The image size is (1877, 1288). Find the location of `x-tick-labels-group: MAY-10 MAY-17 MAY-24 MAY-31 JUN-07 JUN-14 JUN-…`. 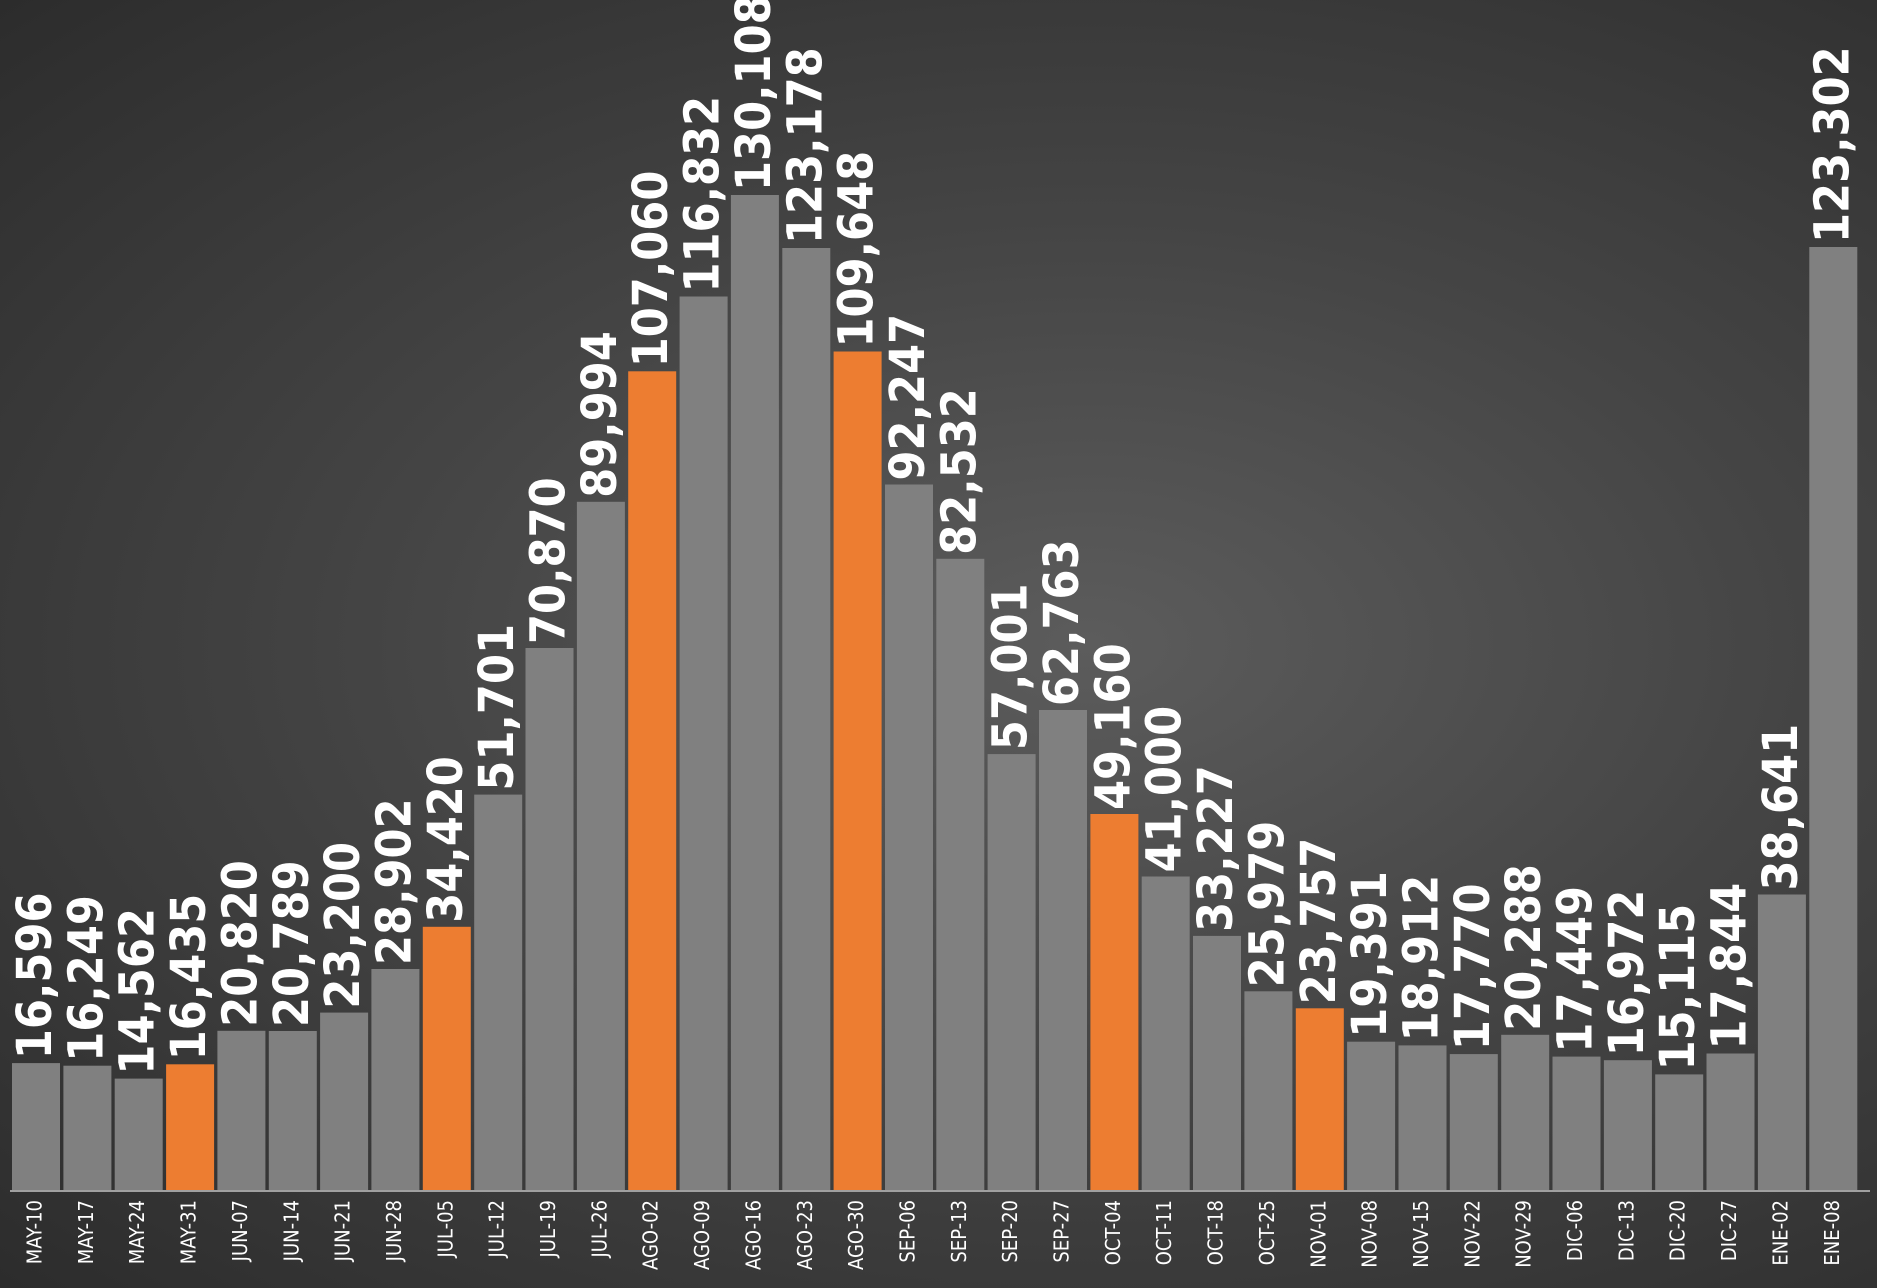

x-tick-labels-group: MAY-10 MAY-17 MAY-24 MAY-31 JUN-07 JUN-14 JUN-… is located at coordinates (933, 1235).